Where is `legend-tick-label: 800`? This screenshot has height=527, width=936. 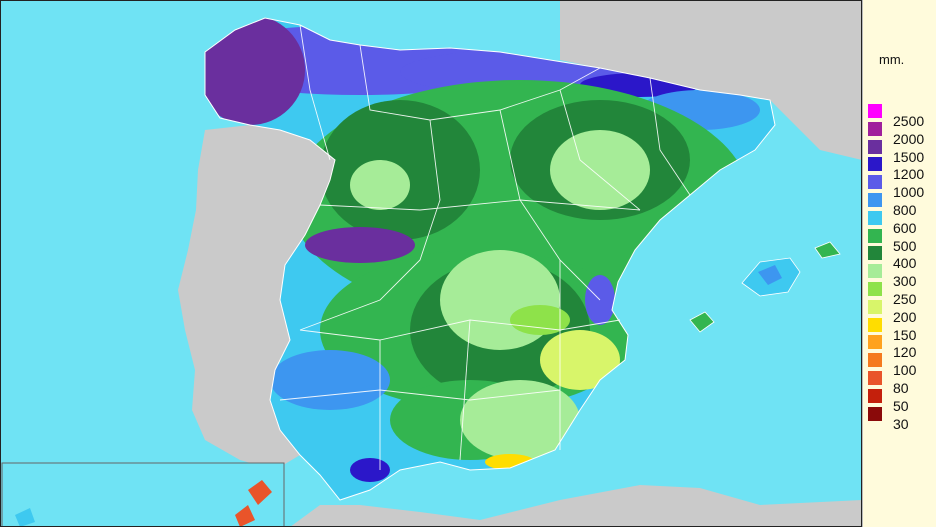
legend-tick-label: 800 is located at coordinates (905, 210).